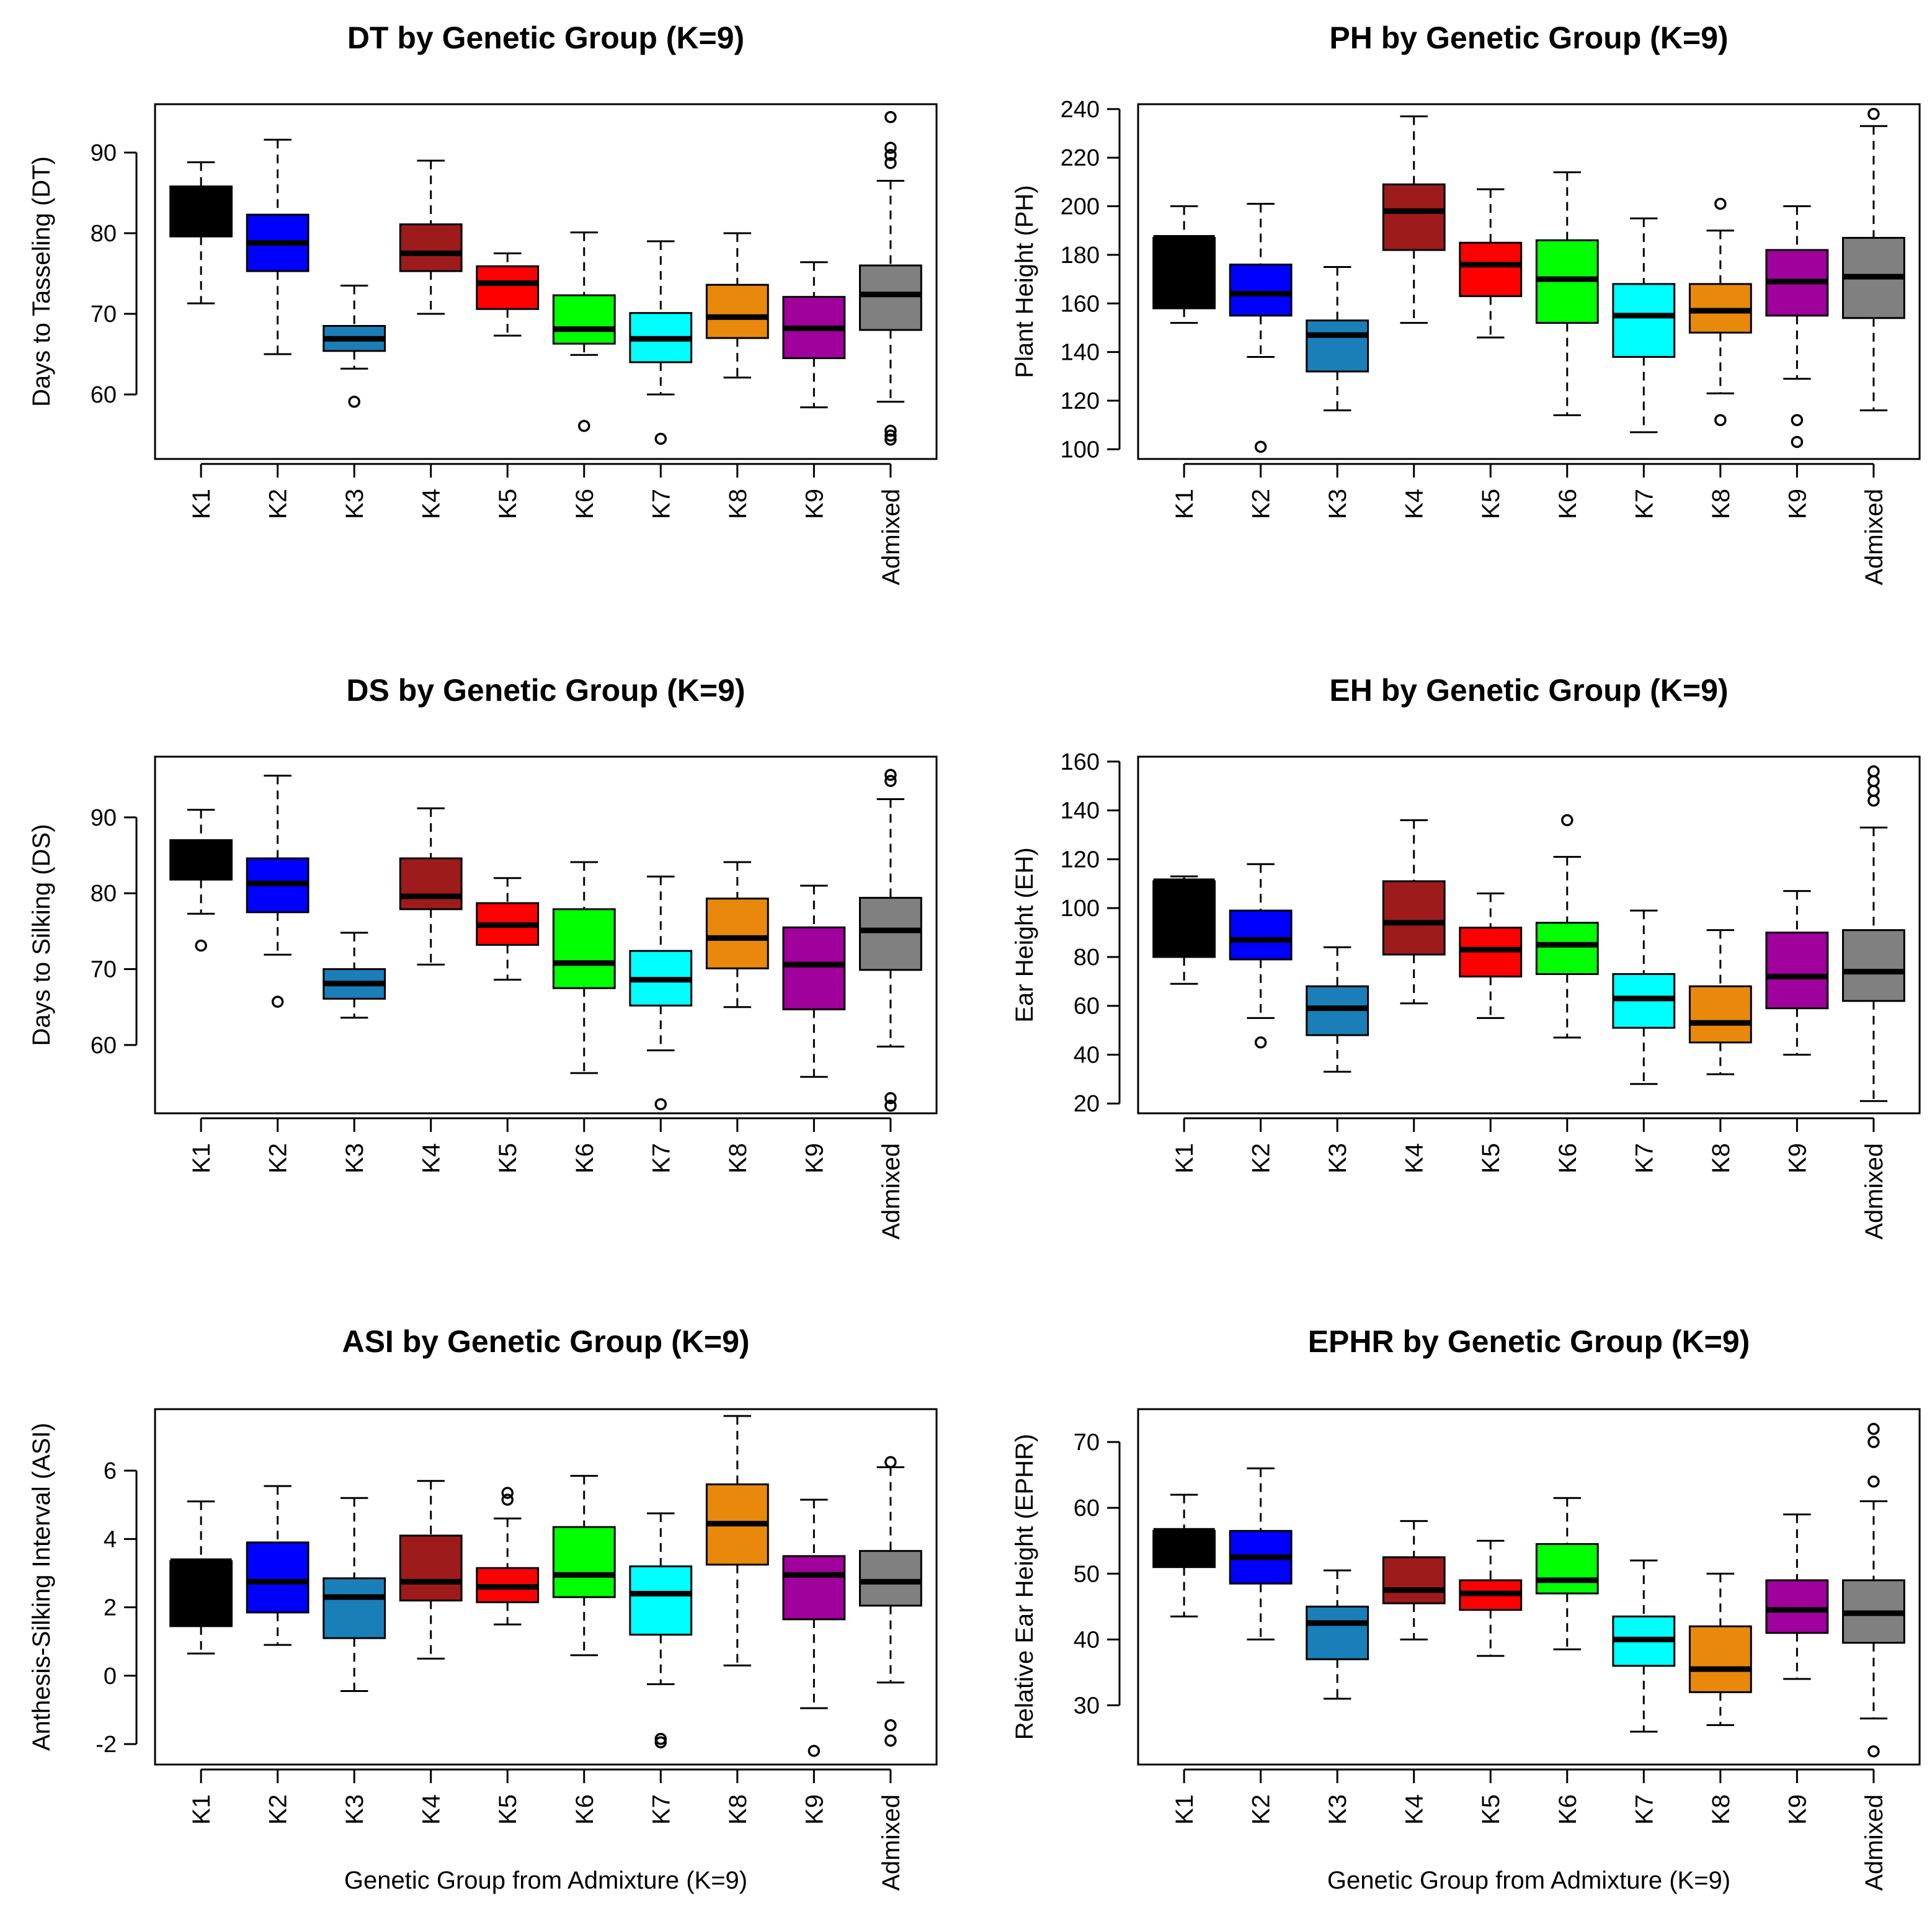 This screenshot has width=1932, height=1932. Describe the element at coordinates (660, 1105) in the screenshot. I see `chart-3-box-k7-outlier` at that location.